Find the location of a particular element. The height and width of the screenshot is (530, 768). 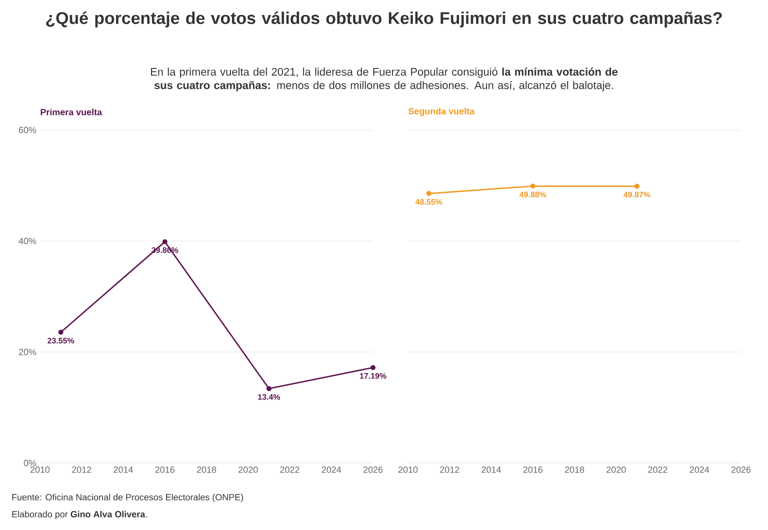

text: Segunda vuelta is located at coordinates (441, 112).